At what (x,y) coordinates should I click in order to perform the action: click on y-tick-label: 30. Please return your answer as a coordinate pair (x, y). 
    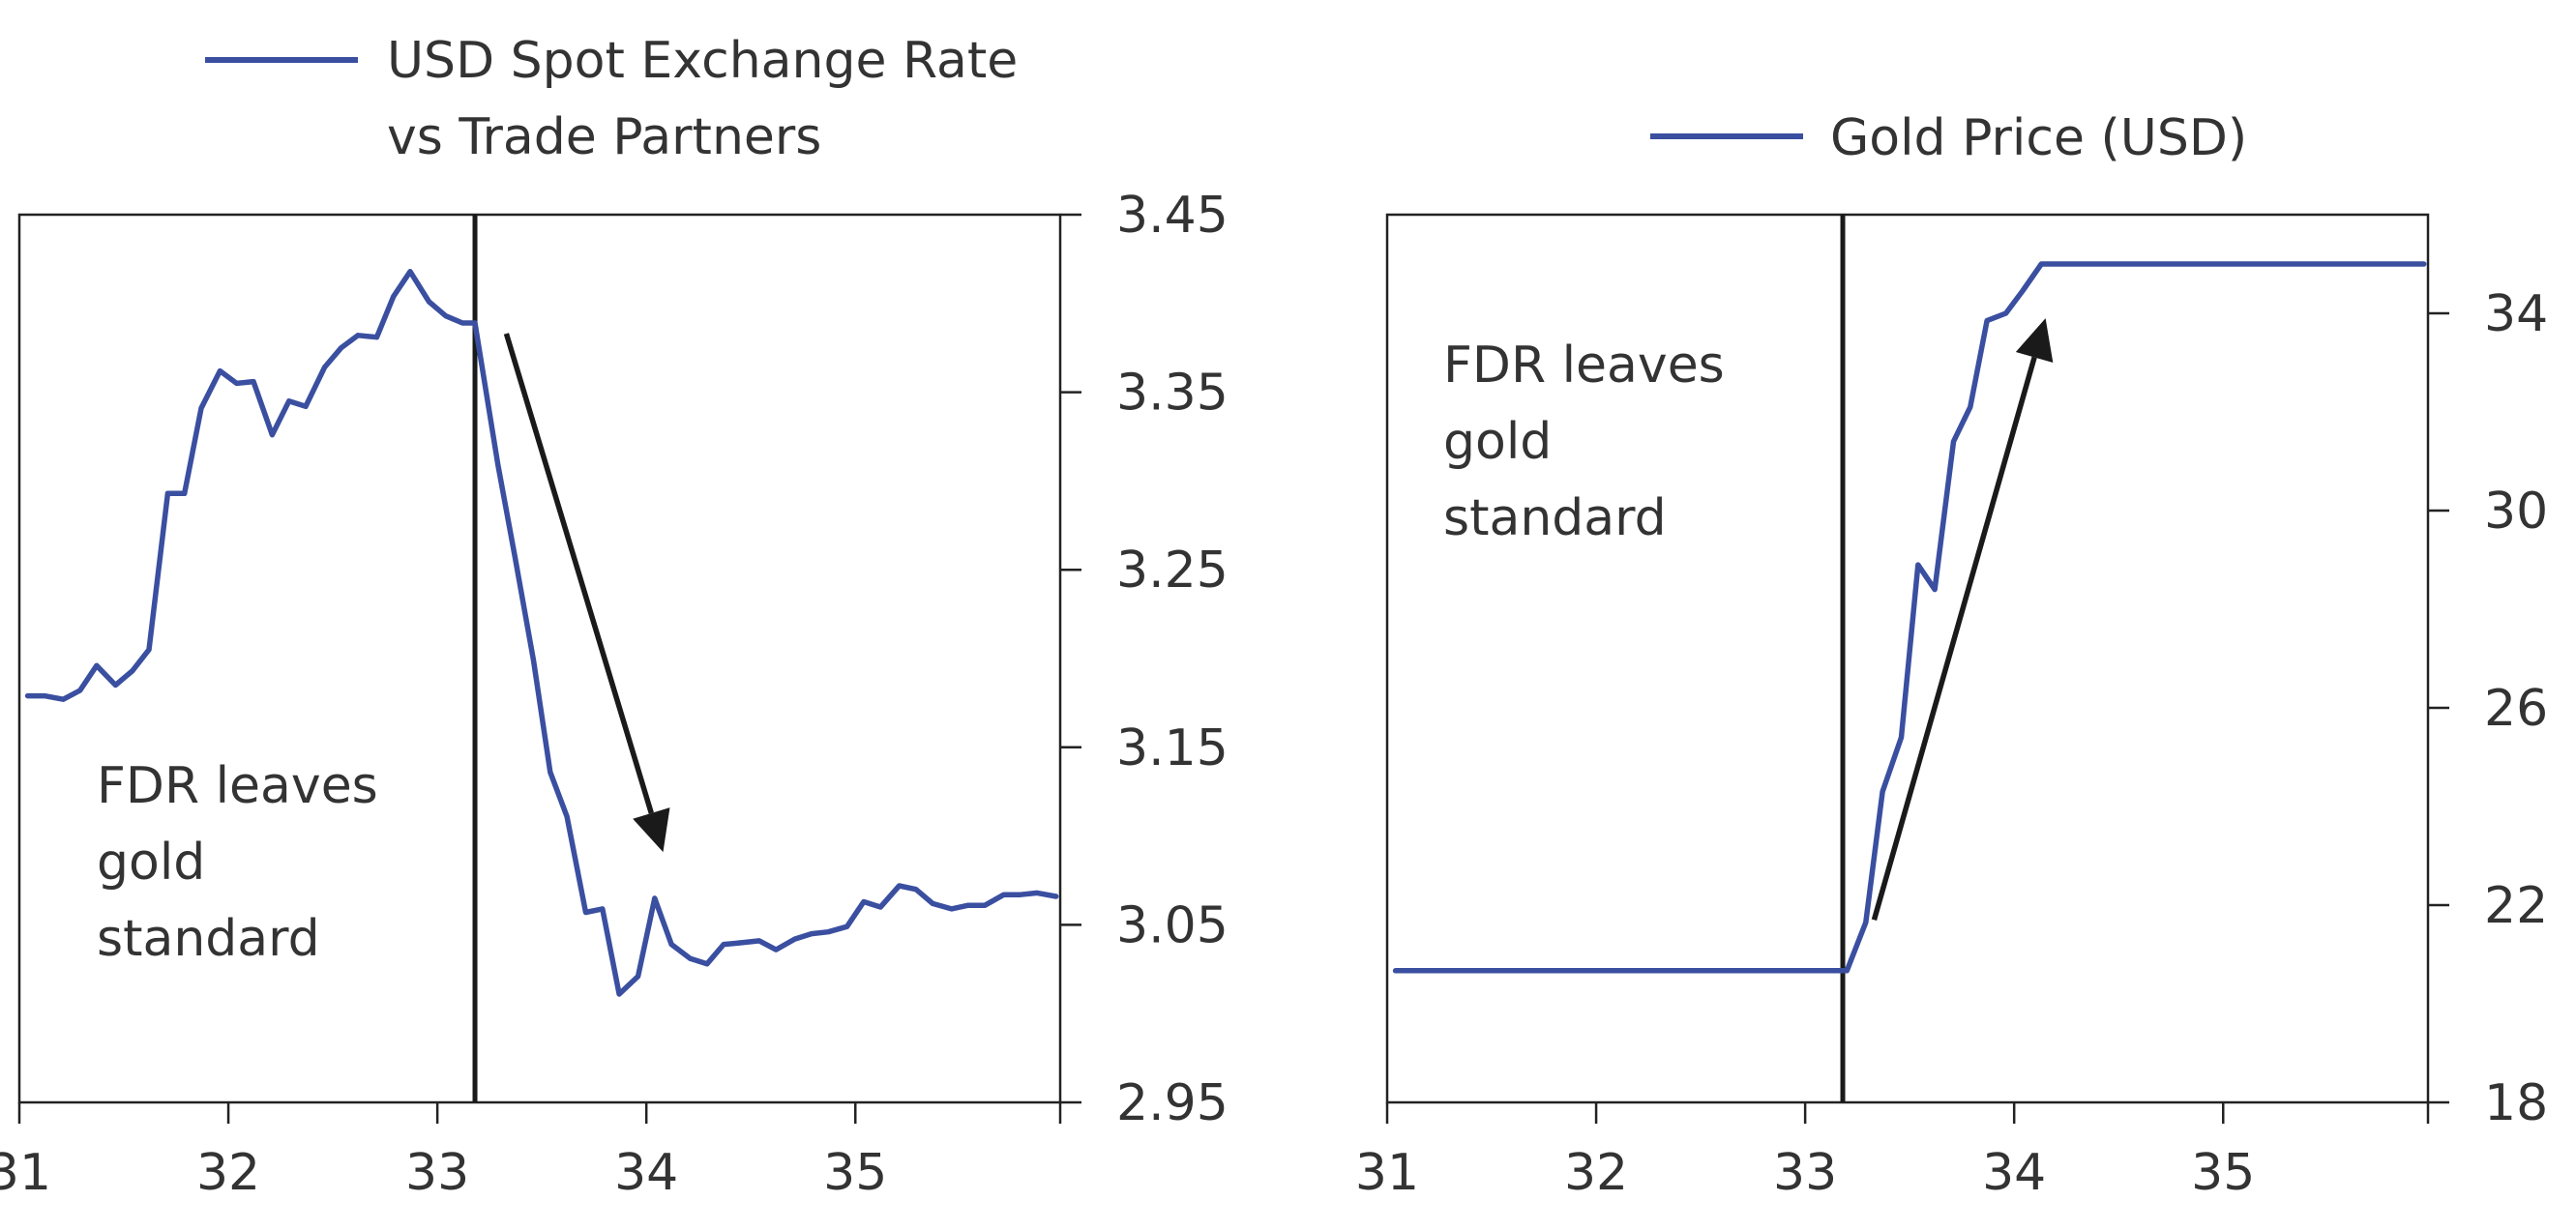
    Looking at the image, I should click on (2516, 512).